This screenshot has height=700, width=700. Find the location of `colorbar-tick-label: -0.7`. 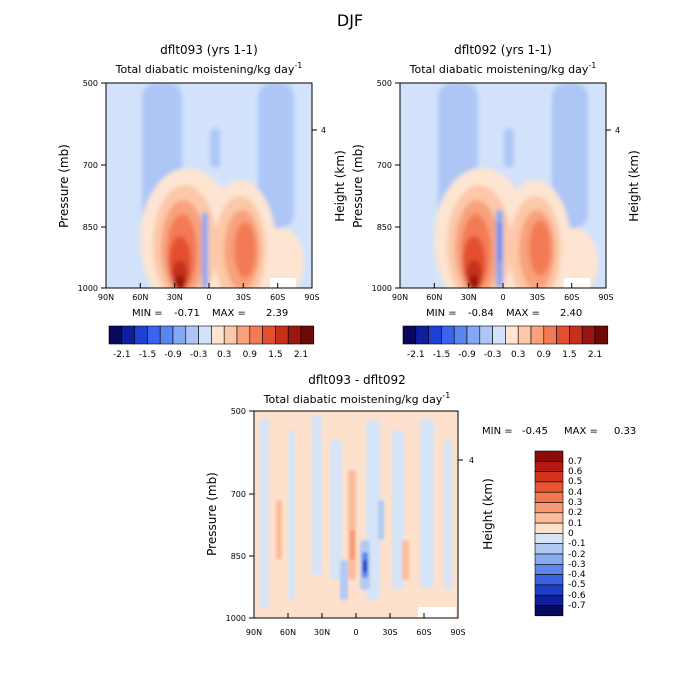

colorbar-tick-label: -0.7 is located at coordinates (577, 606).